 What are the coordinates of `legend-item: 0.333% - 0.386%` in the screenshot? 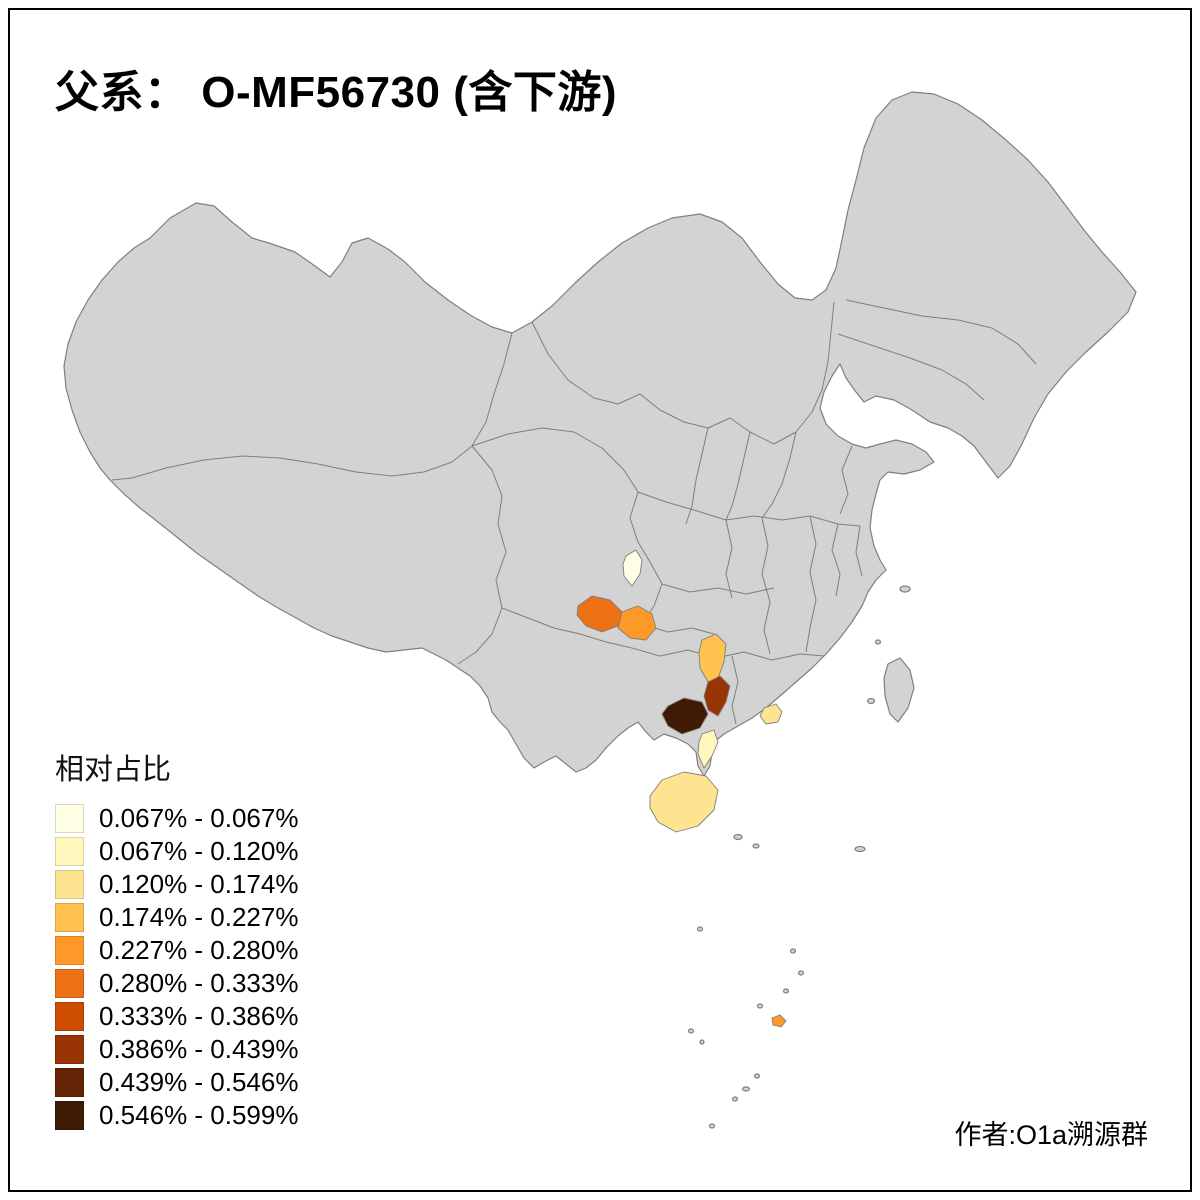 It's located at (176, 1016).